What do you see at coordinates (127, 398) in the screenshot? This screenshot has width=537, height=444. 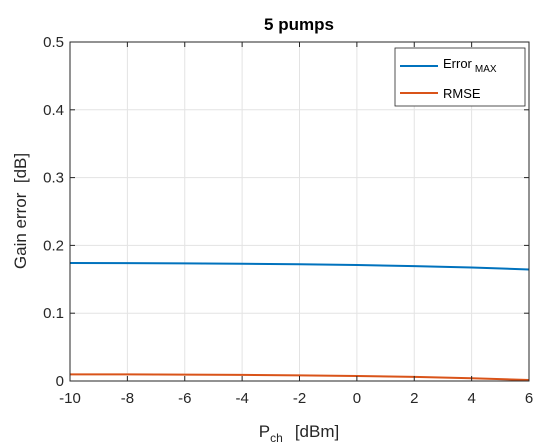 I see `x-tick-label: -8` at bounding box center [127, 398].